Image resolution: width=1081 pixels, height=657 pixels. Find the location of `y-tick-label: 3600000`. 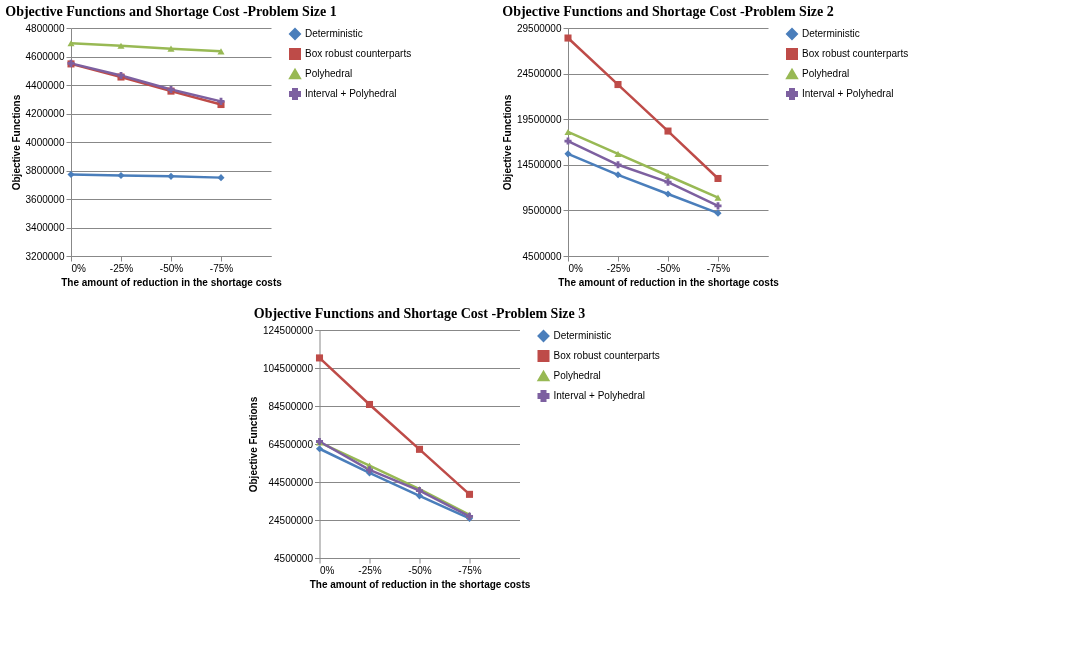

y-tick-label: 3600000 is located at coordinates (45, 199).